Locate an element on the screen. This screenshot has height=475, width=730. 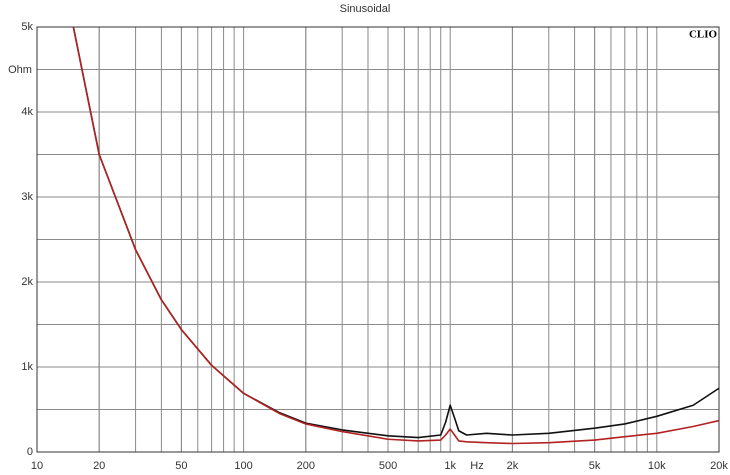
x-tick-label: 500 is located at coordinates (388, 466).